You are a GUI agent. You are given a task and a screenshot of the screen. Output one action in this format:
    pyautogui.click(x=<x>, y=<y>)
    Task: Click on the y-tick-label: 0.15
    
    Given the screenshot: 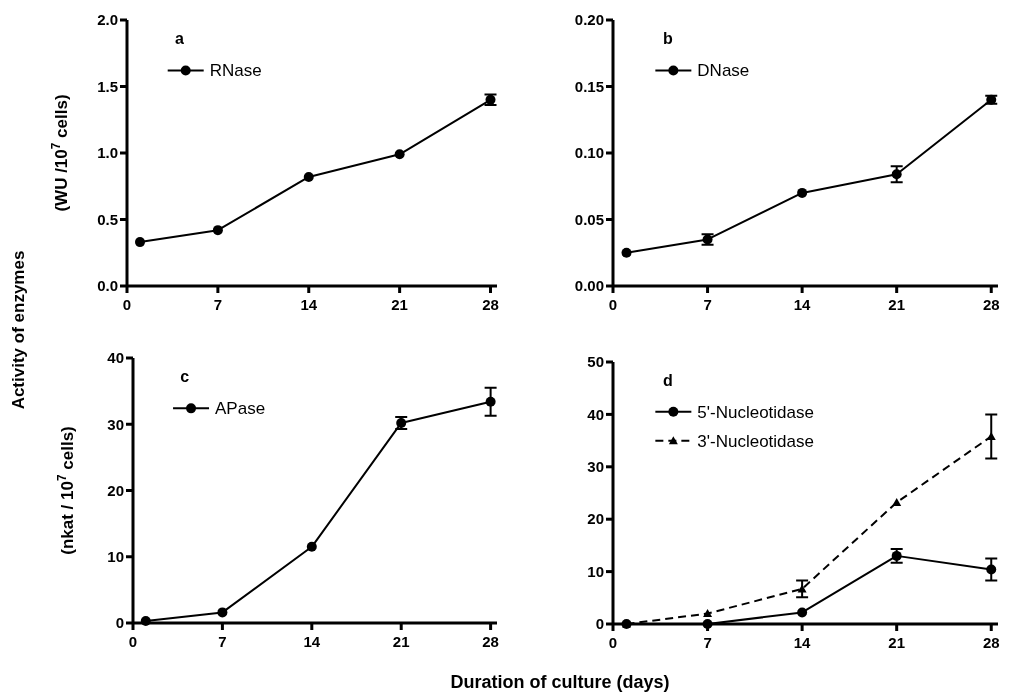 What is the action you would take?
    pyautogui.click(x=589, y=86)
    